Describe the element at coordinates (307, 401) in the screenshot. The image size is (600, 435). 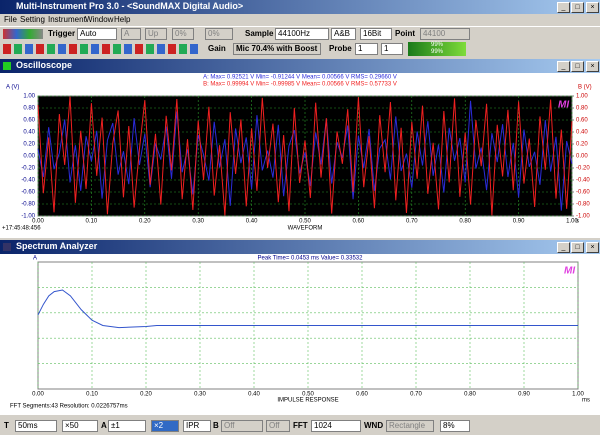
I see `x-axis-label: IMPULSE RESPONSE` at that location.